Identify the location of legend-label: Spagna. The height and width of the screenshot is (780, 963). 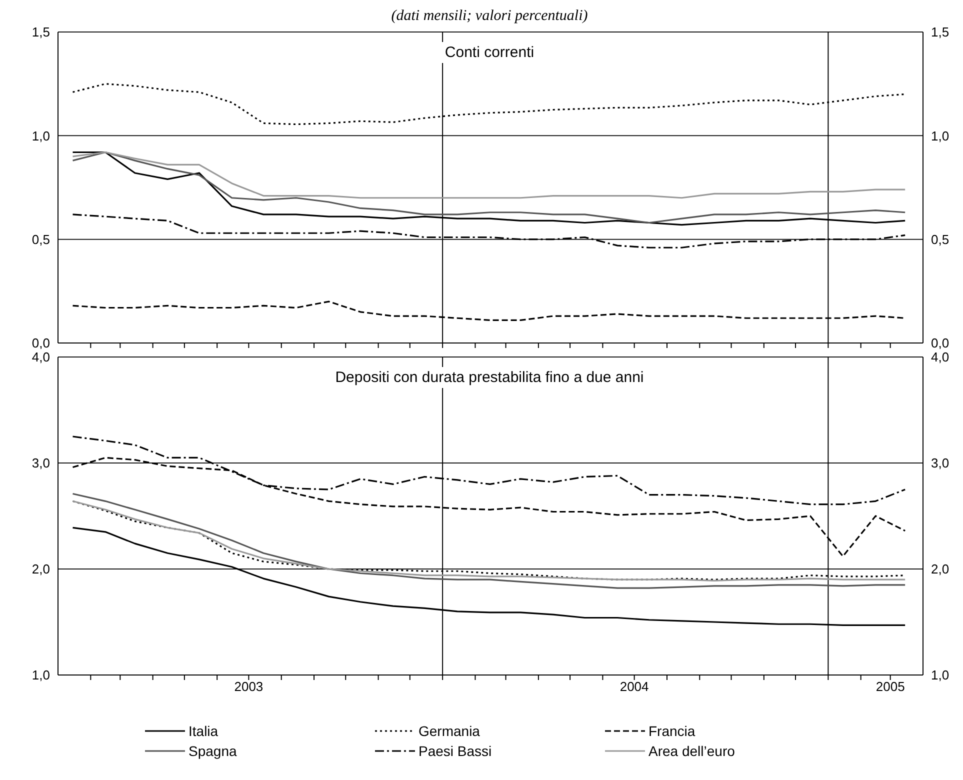
(212, 751).